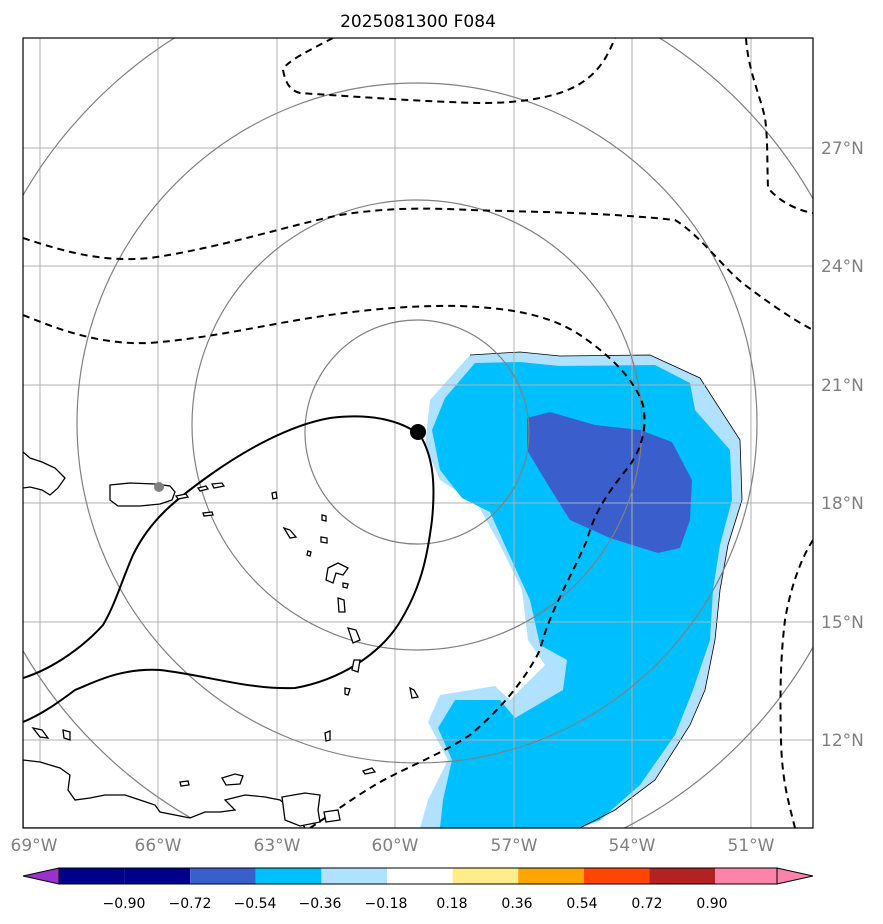 Image resolution: width=883 pixels, height=924 pixels. I want to click on colorbar-label: 0.36, so click(516, 904).